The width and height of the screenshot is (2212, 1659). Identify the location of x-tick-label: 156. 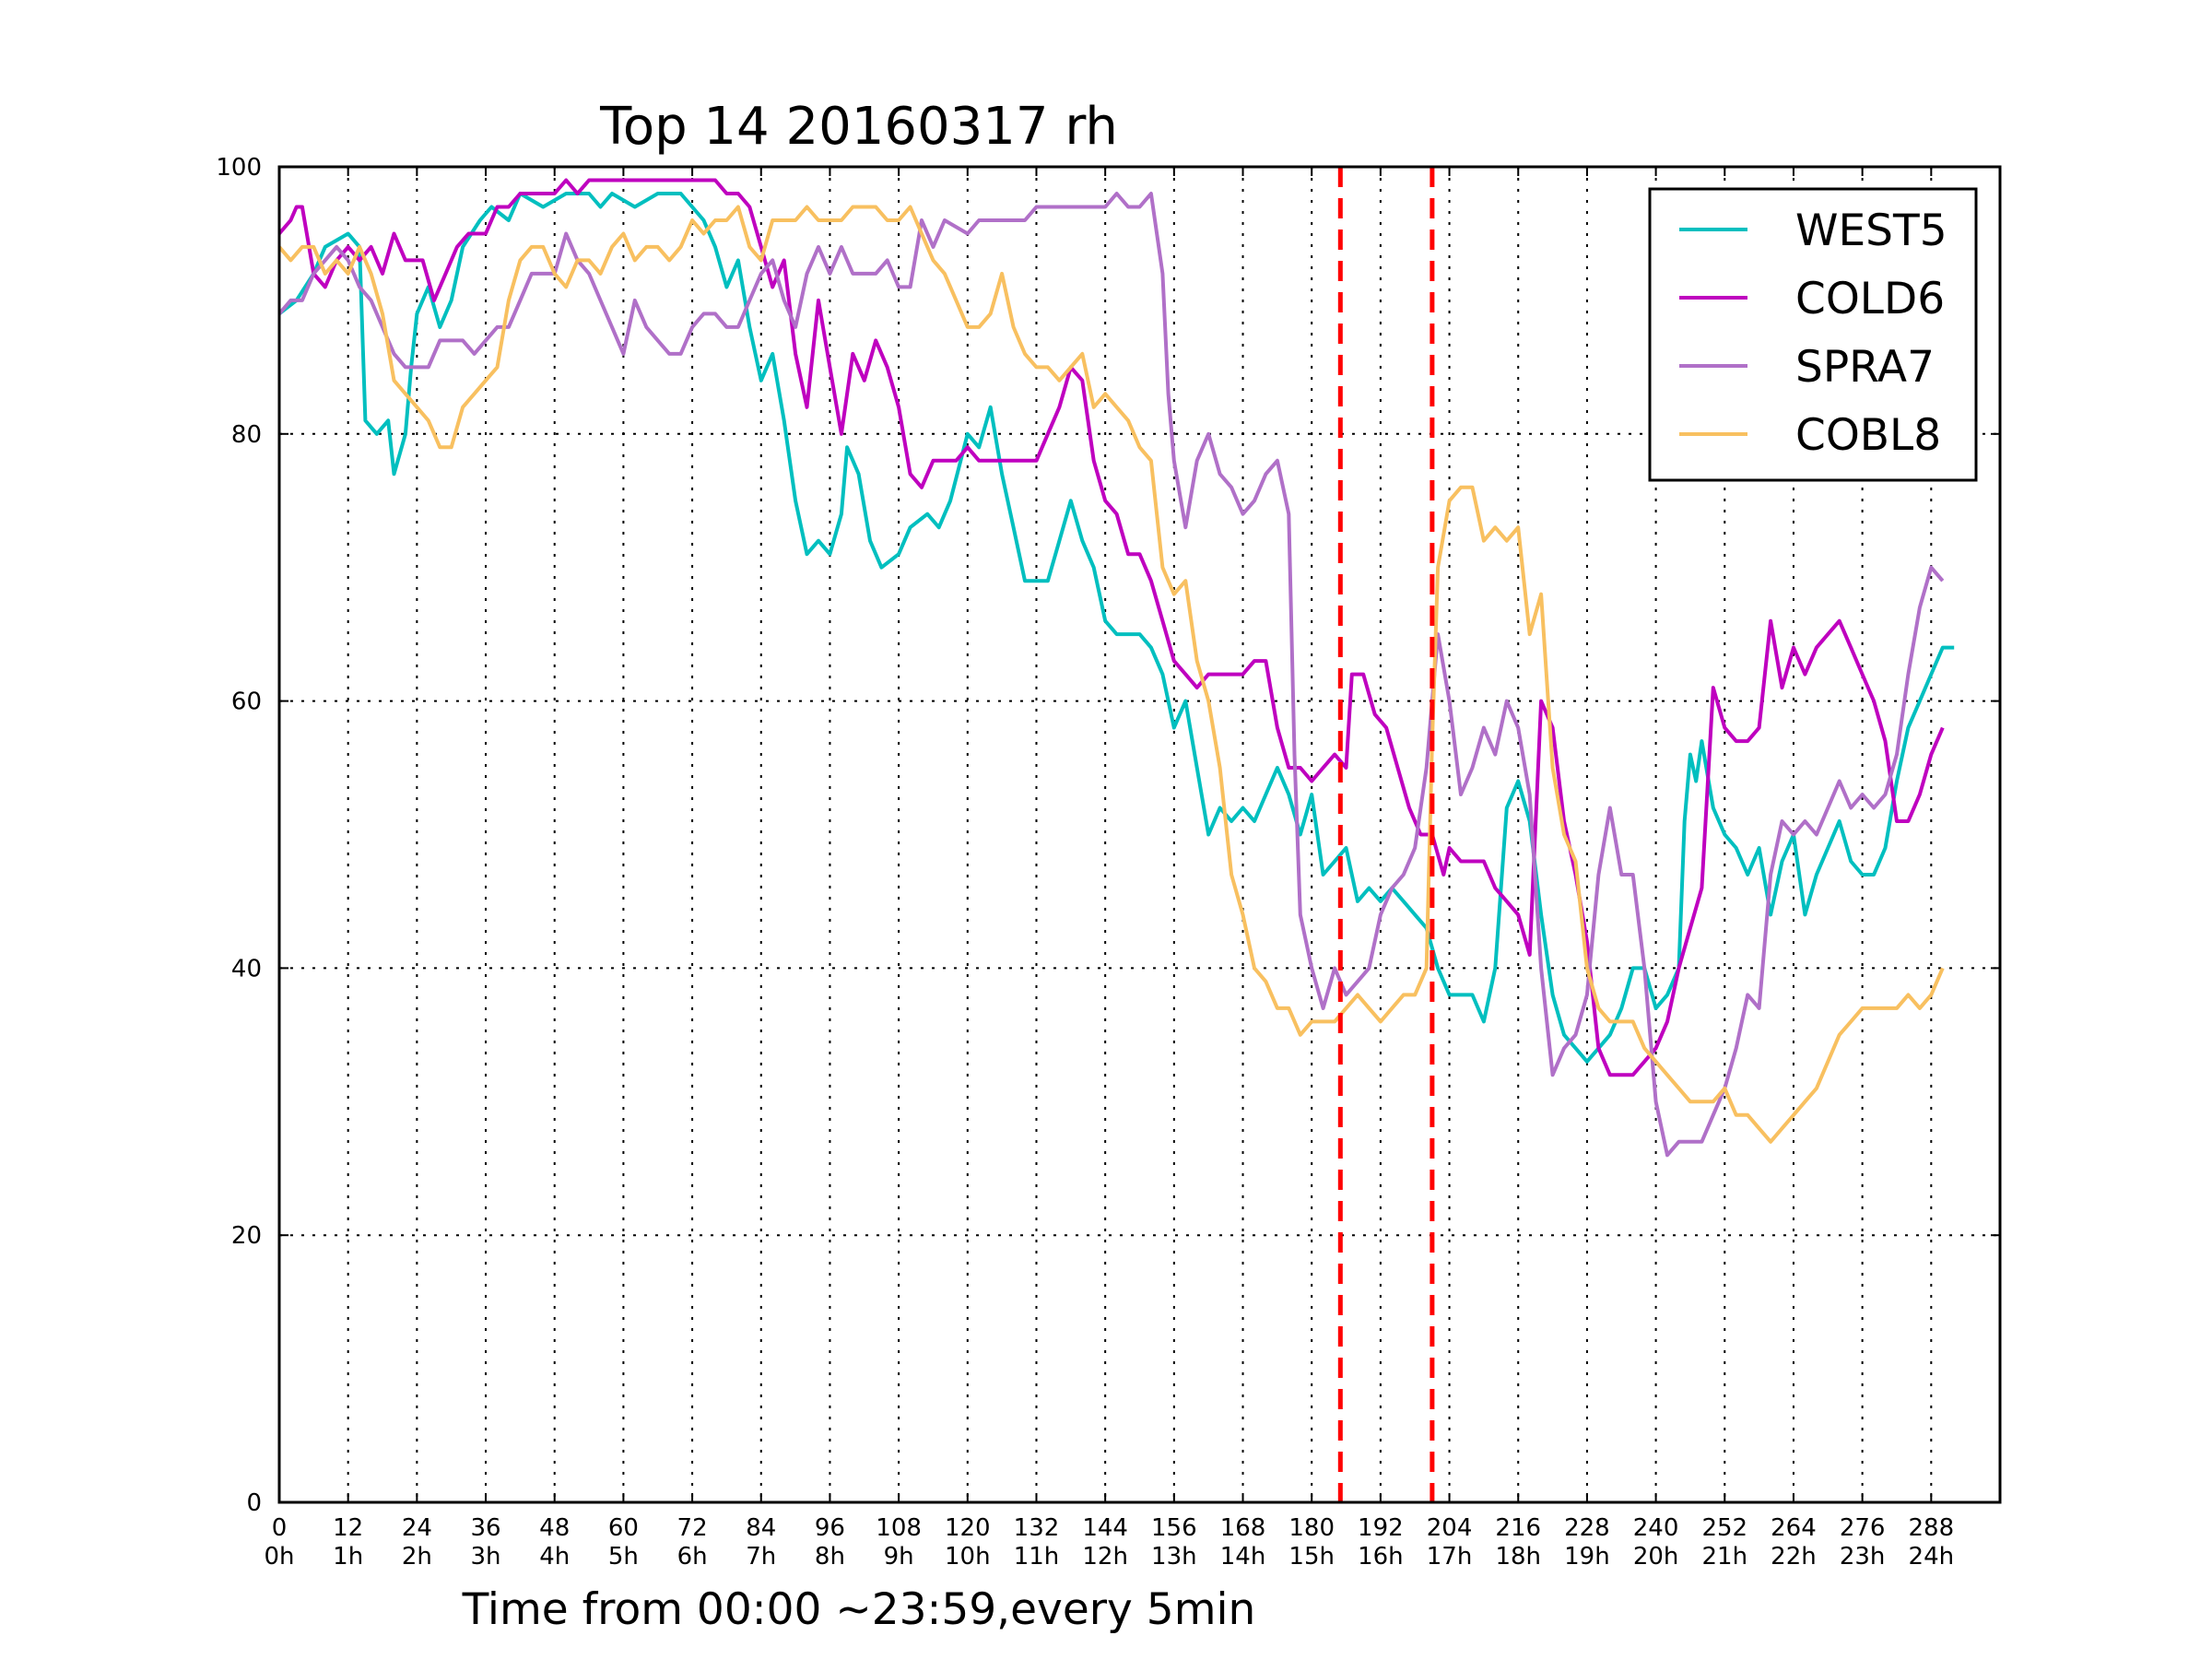
(1174, 1528).